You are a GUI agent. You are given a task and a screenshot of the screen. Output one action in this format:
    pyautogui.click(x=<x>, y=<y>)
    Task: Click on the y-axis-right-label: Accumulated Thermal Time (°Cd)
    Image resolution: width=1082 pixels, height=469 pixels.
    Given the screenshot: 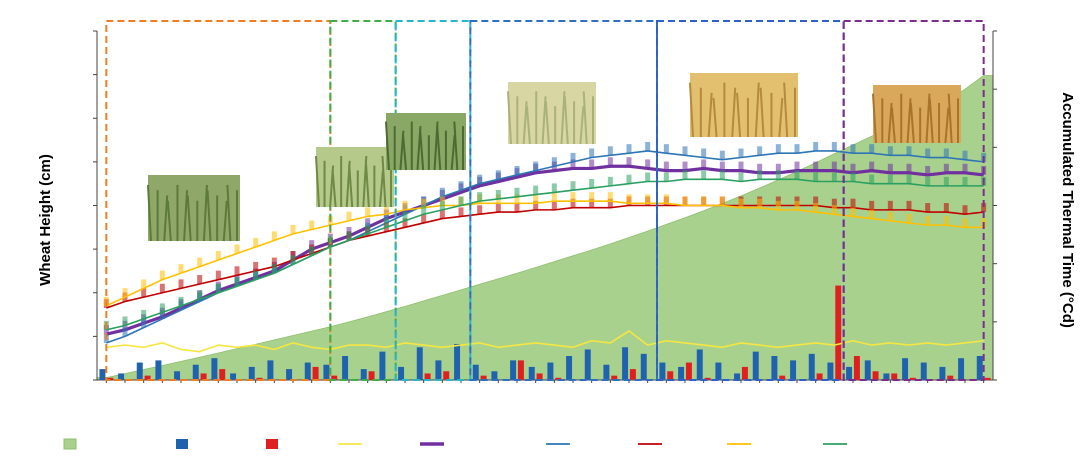 What is the action you would take?
    pyautogui.click(x=1067, y=210)
    